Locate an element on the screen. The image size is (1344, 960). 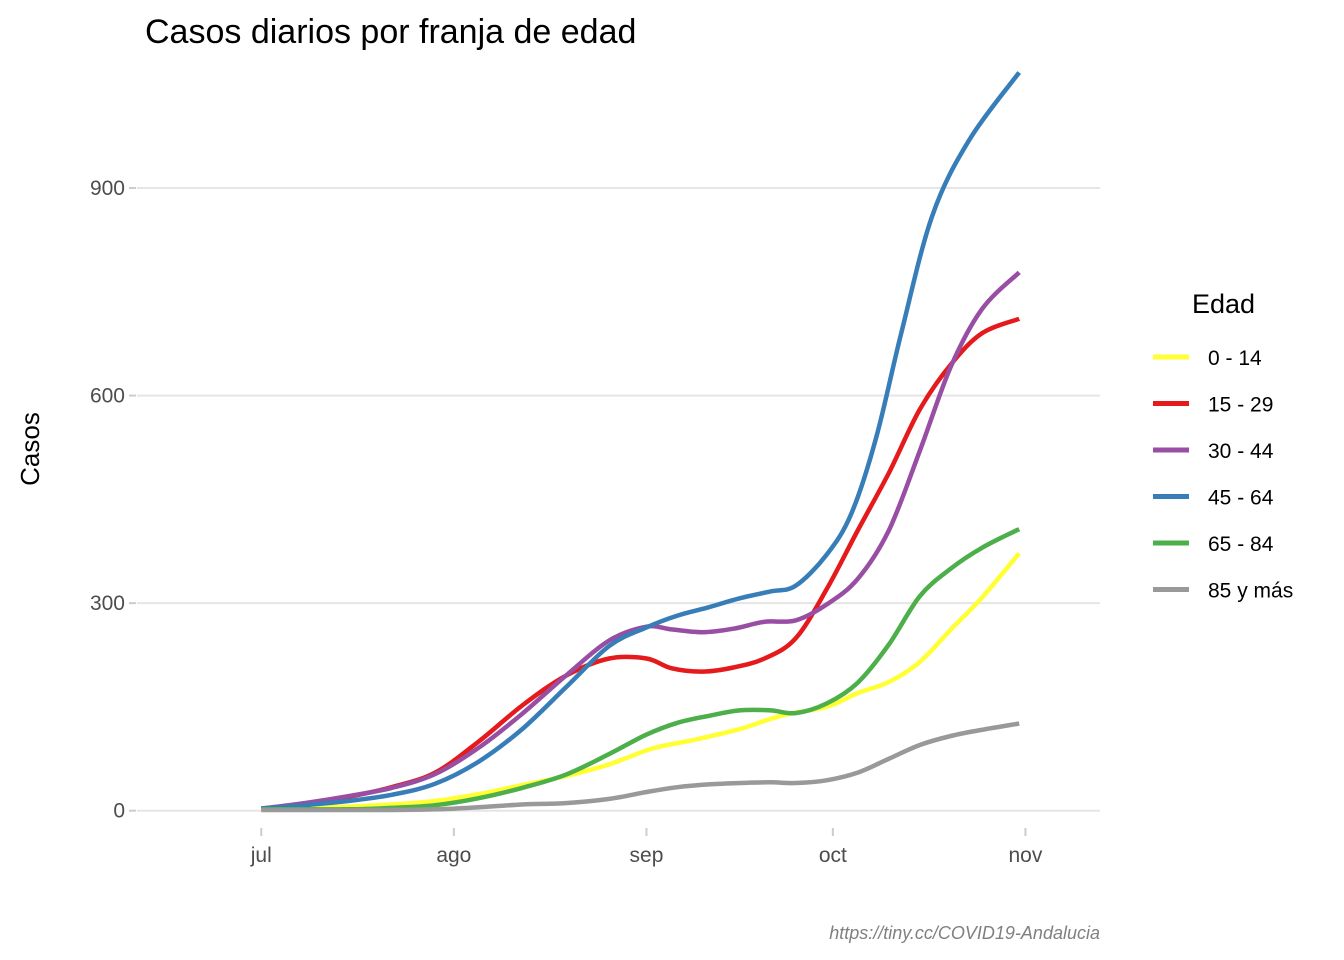
y-tick-label: 300 is located at coordinates (107, 603).